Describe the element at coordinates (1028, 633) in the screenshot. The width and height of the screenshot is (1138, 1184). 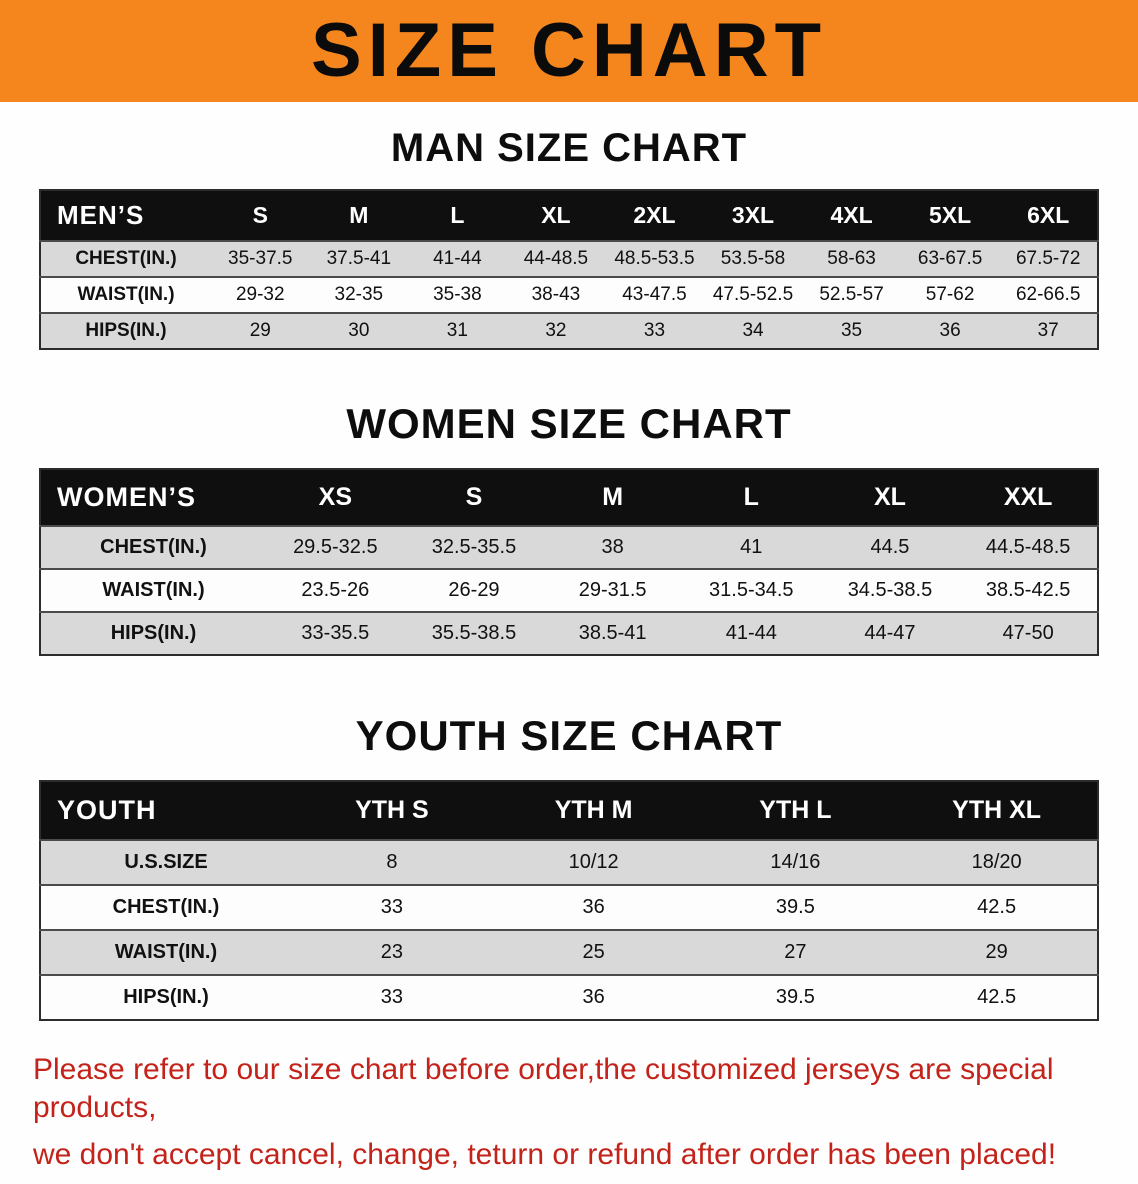
I see `value-cell: 47-50` at that location.